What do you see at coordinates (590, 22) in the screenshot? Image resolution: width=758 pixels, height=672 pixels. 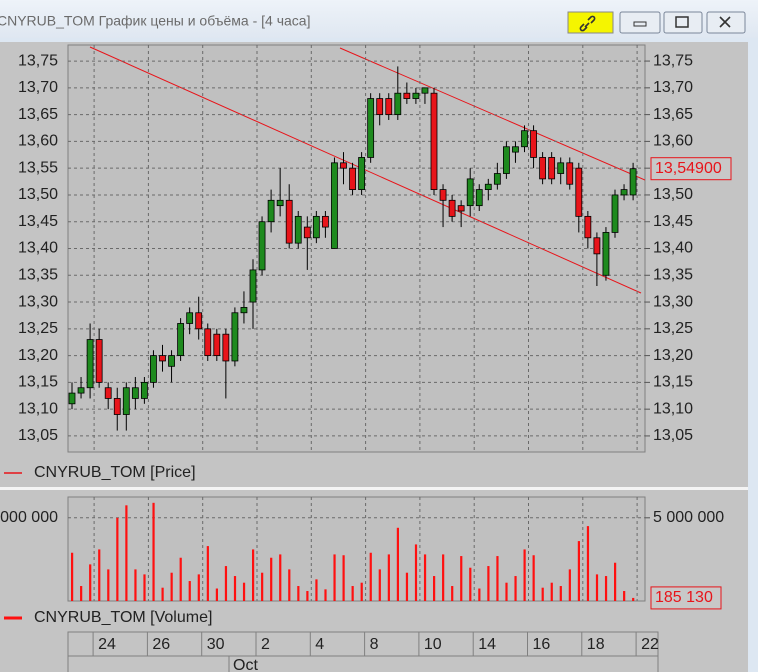 I see `link-button` at bounding box center [590, 22].